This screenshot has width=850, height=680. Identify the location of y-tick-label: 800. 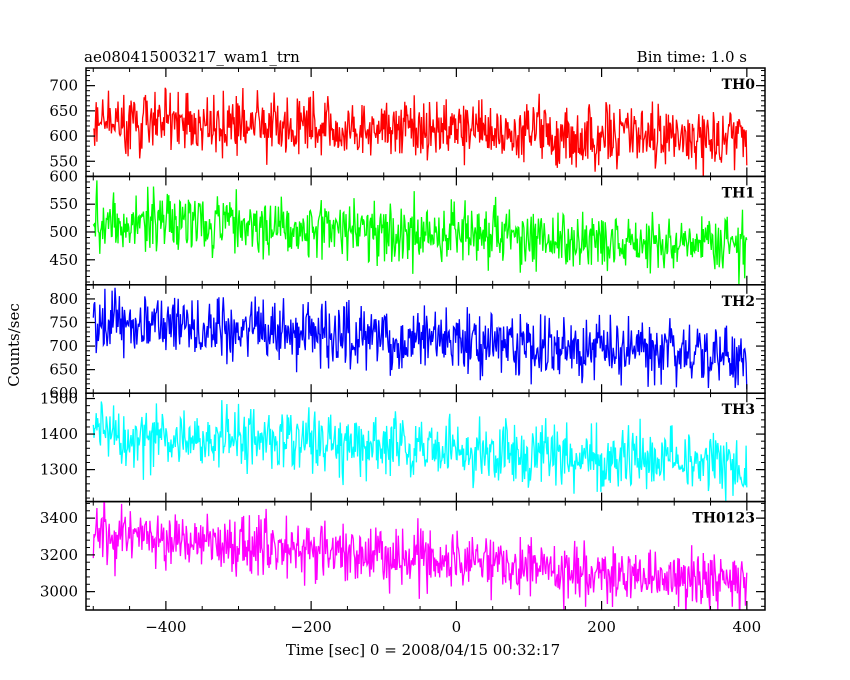
(63, 299).